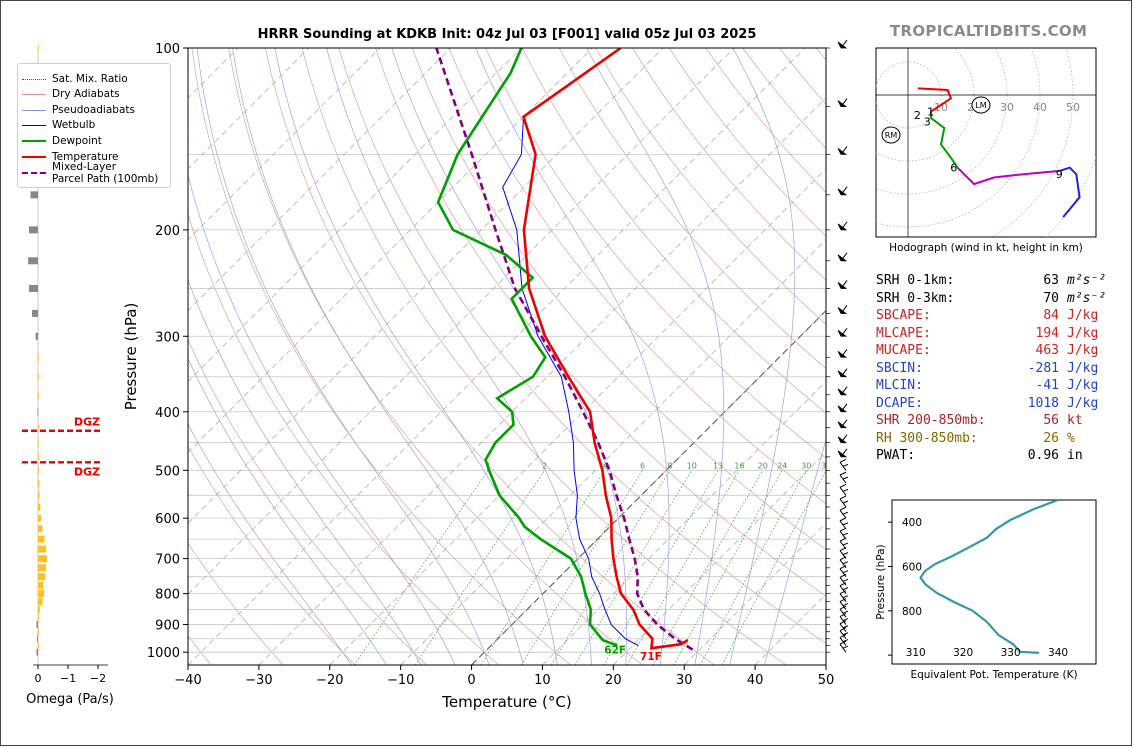 Image resolution: width=1134 pixels, height=748 pixels. Describe the element at coordinates (400, 680) in the screenshot. I see `x-tick-label: −10` at that location.